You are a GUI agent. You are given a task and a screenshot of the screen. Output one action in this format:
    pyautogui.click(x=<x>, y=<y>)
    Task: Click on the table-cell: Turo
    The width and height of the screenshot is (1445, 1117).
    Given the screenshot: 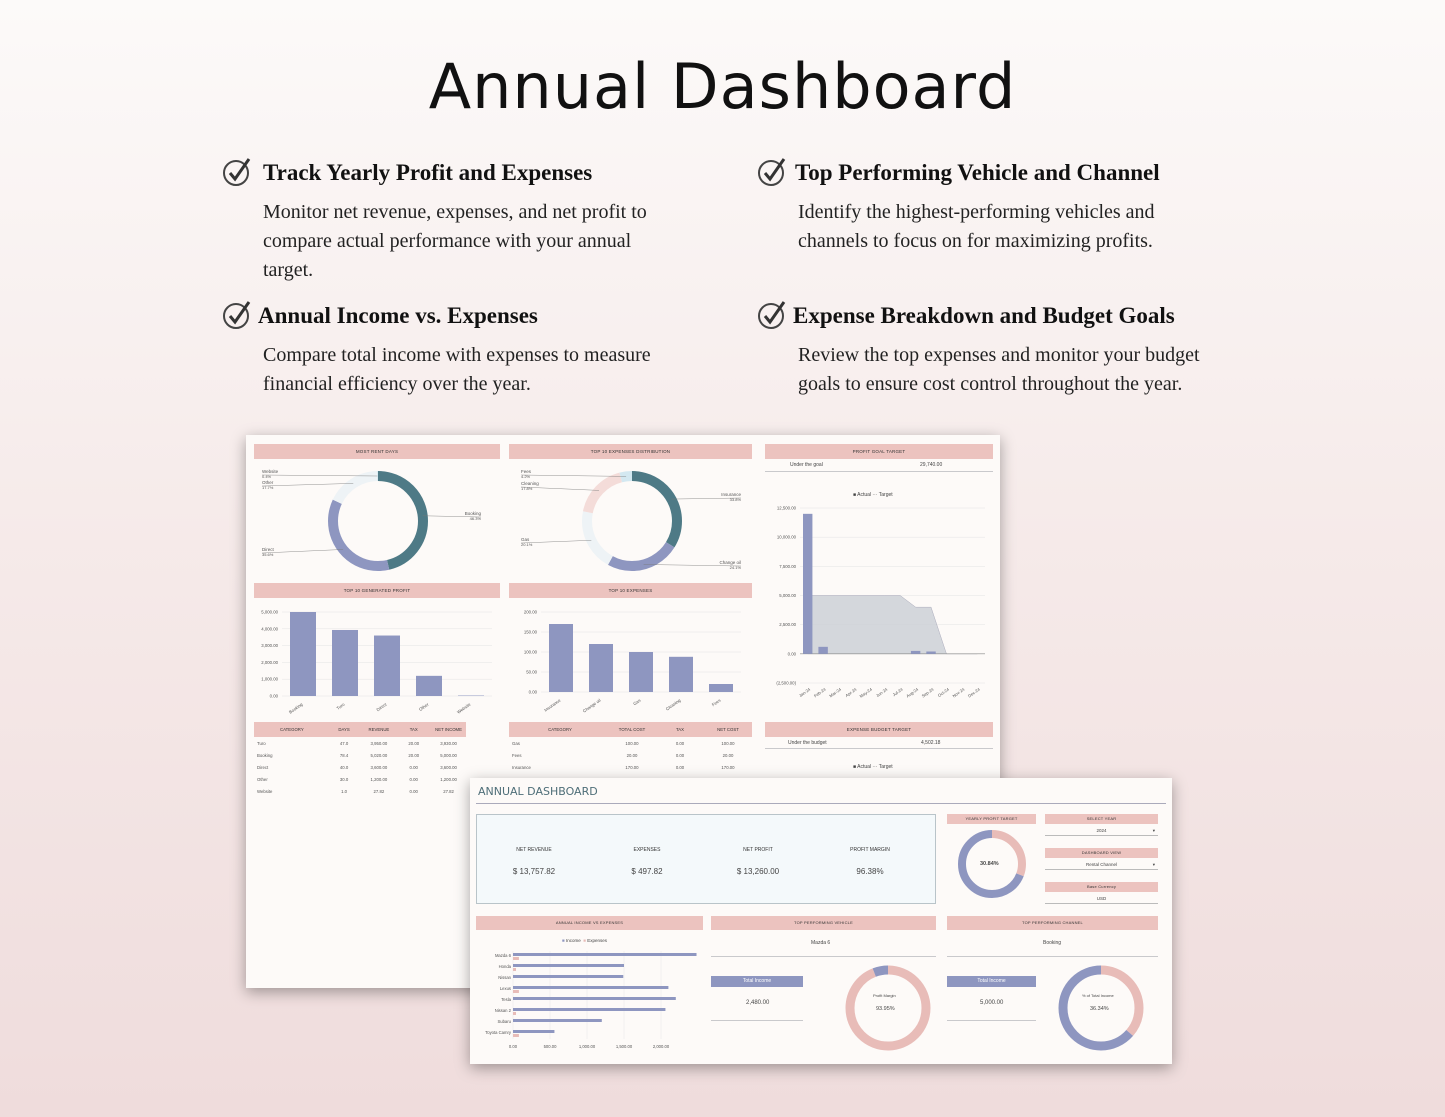 What is the action you would take?
    pyautogui.click(x=261, y=743)
    